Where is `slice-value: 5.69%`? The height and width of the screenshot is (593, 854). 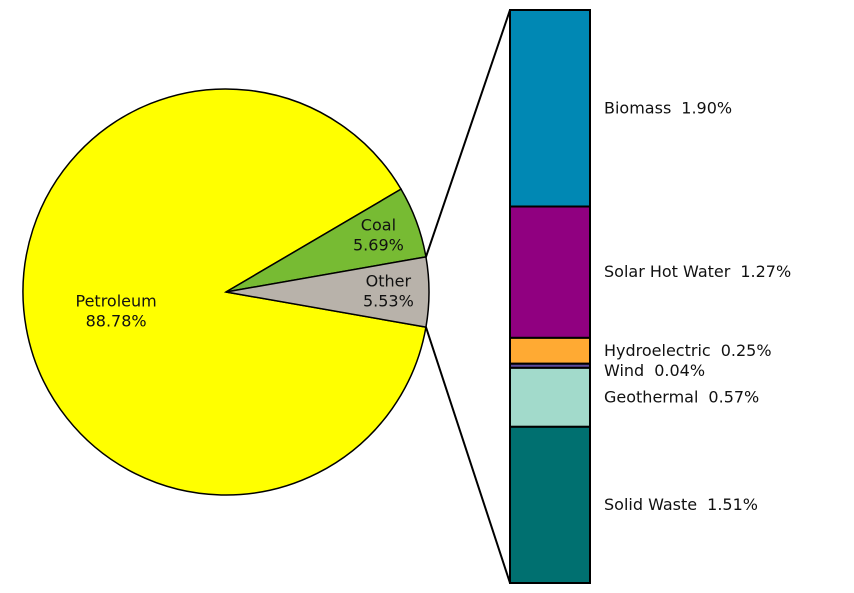 slice-value: 5.69% is located at coordinates (378, 244).